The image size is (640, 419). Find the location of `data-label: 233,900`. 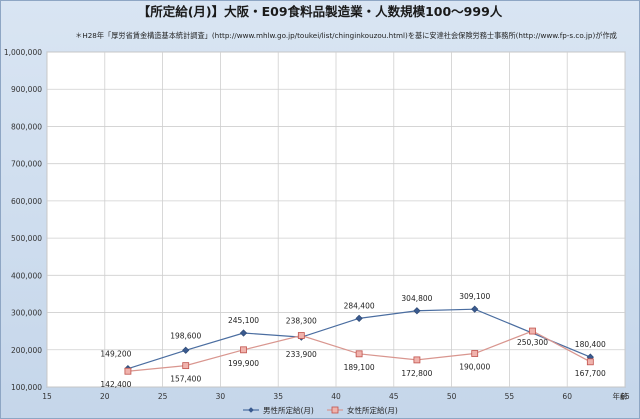

data-label: 233,900 is located at coordinates (301, 354).